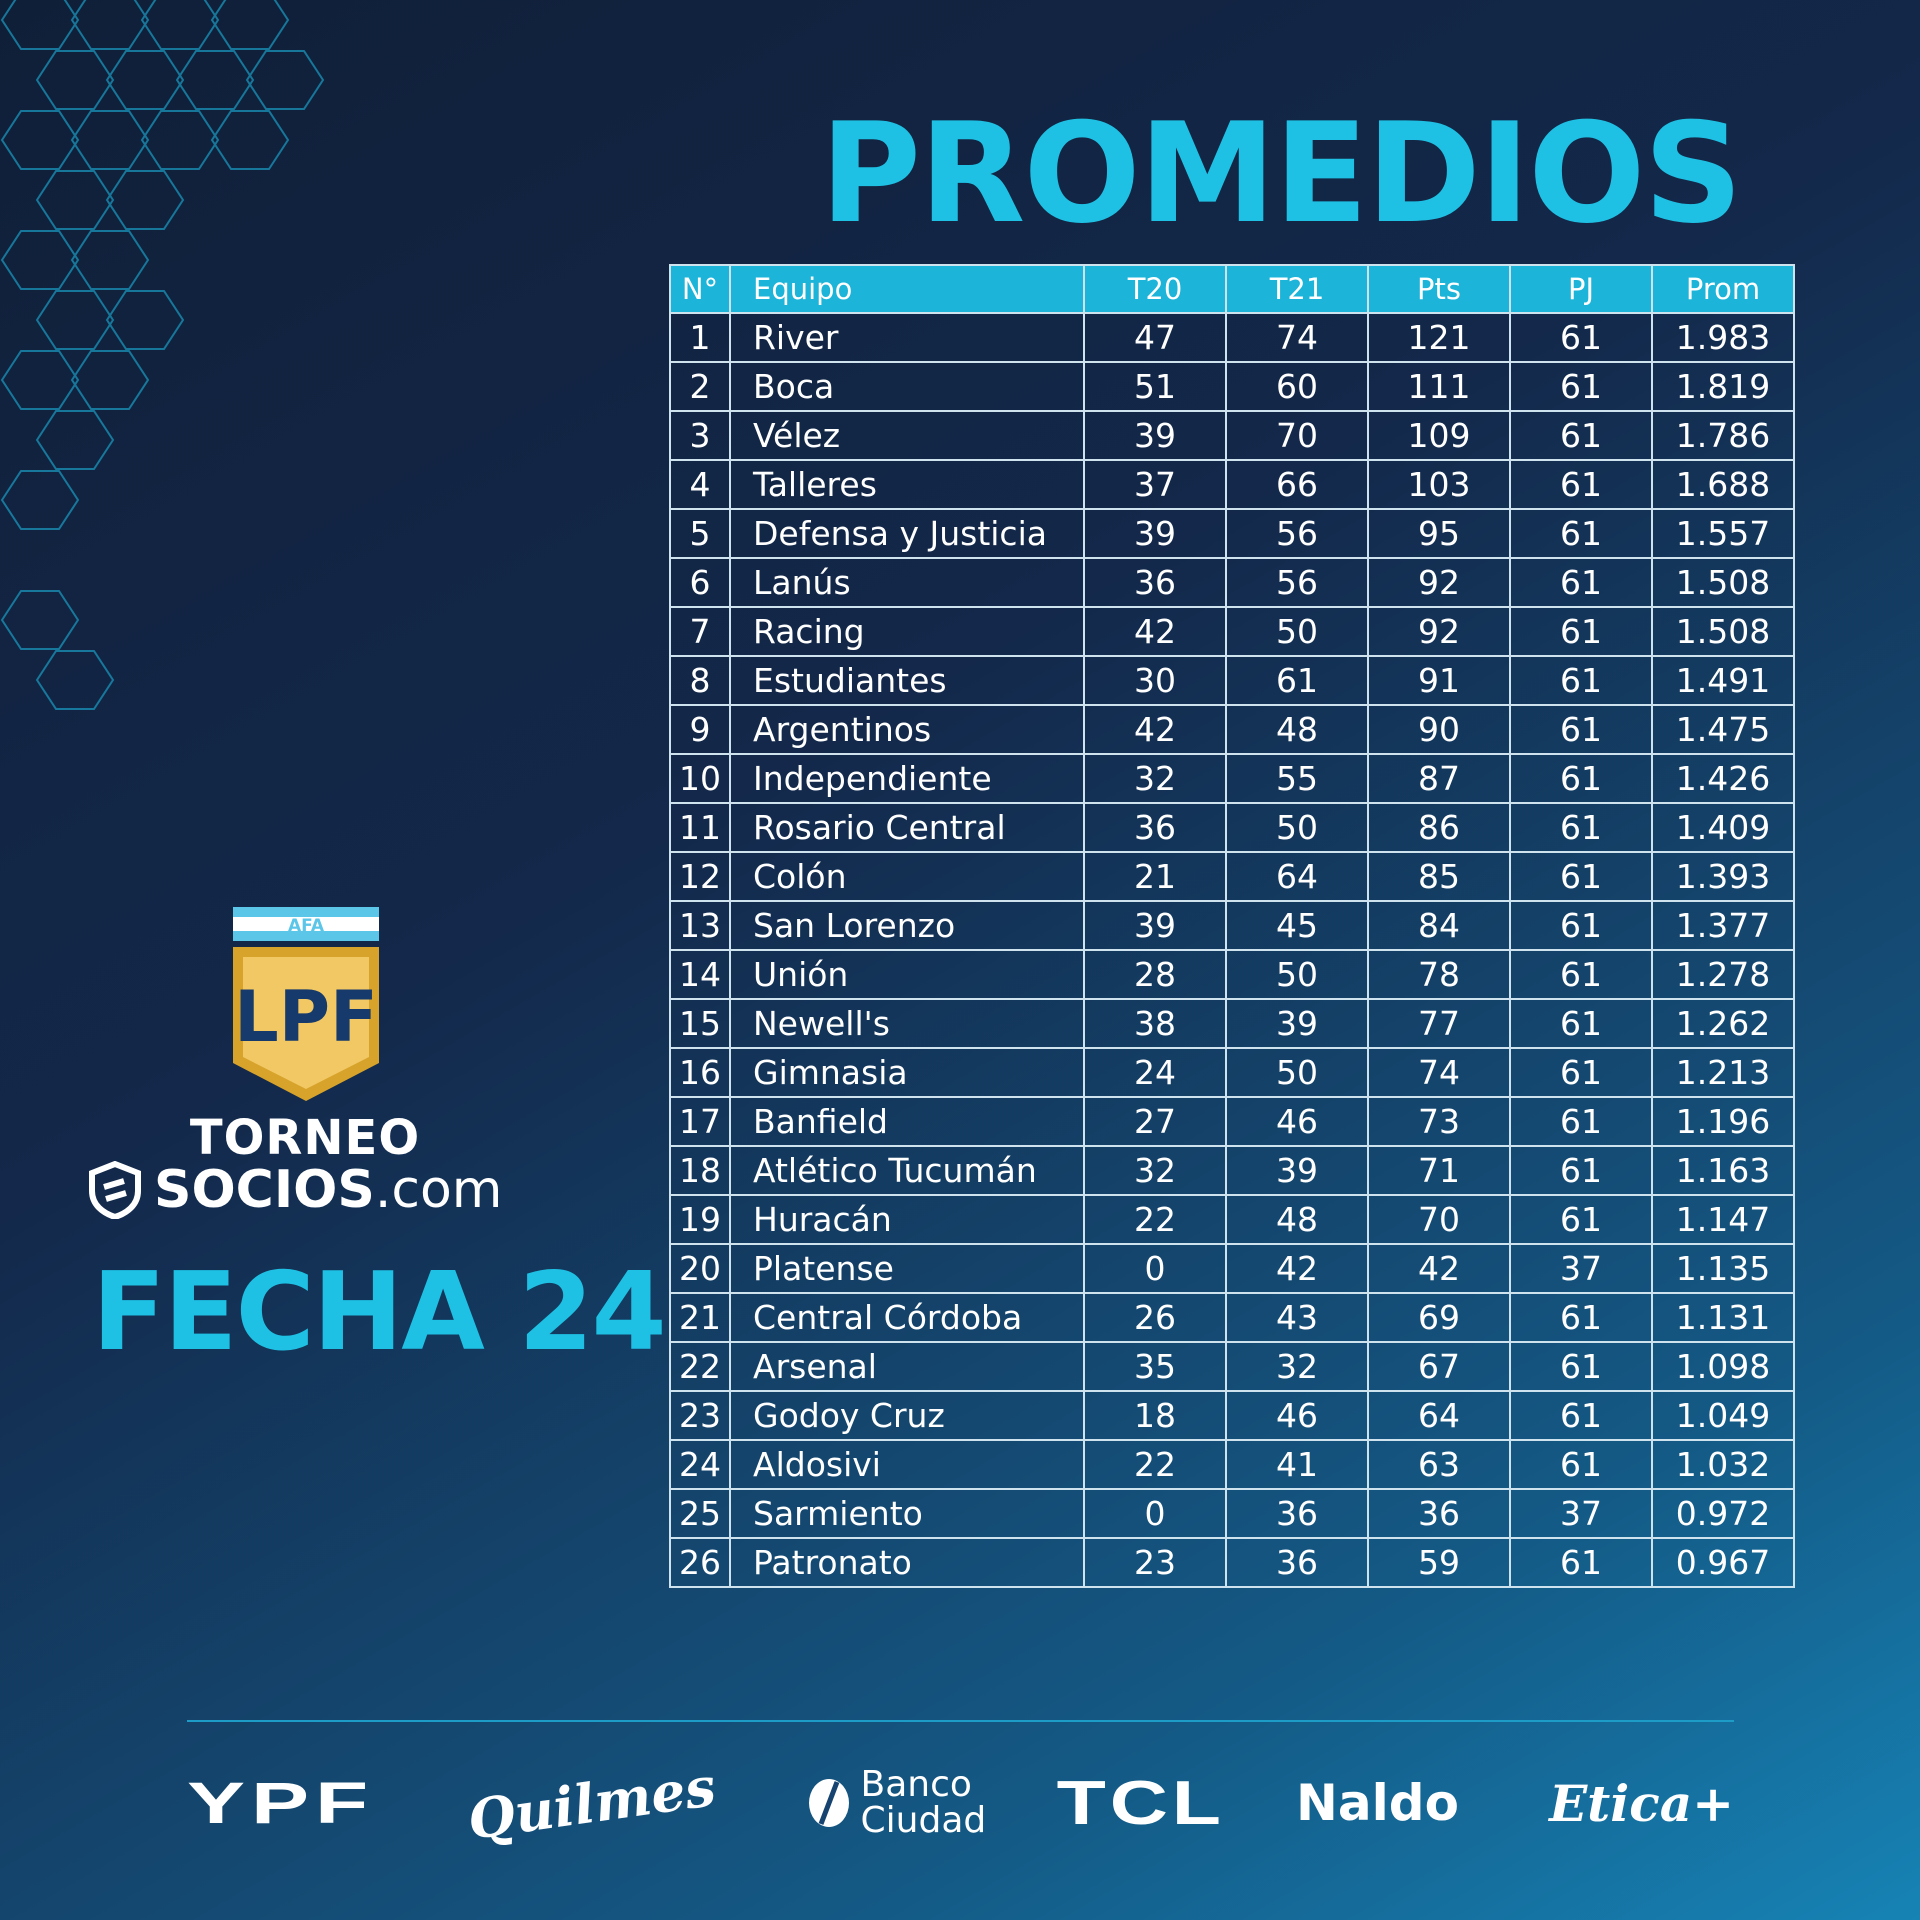 The image size is (1920, 1920). I want to click on cell-team: Talleres, so click(907, 484).